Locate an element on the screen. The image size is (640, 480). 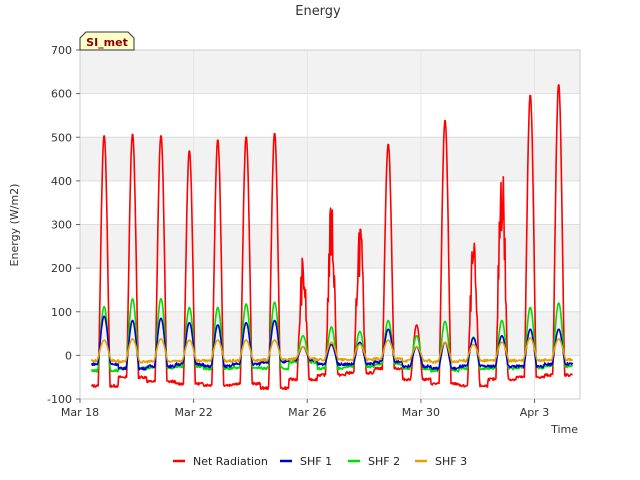
x-axis-title: Time is located at coordinates (564, 429).